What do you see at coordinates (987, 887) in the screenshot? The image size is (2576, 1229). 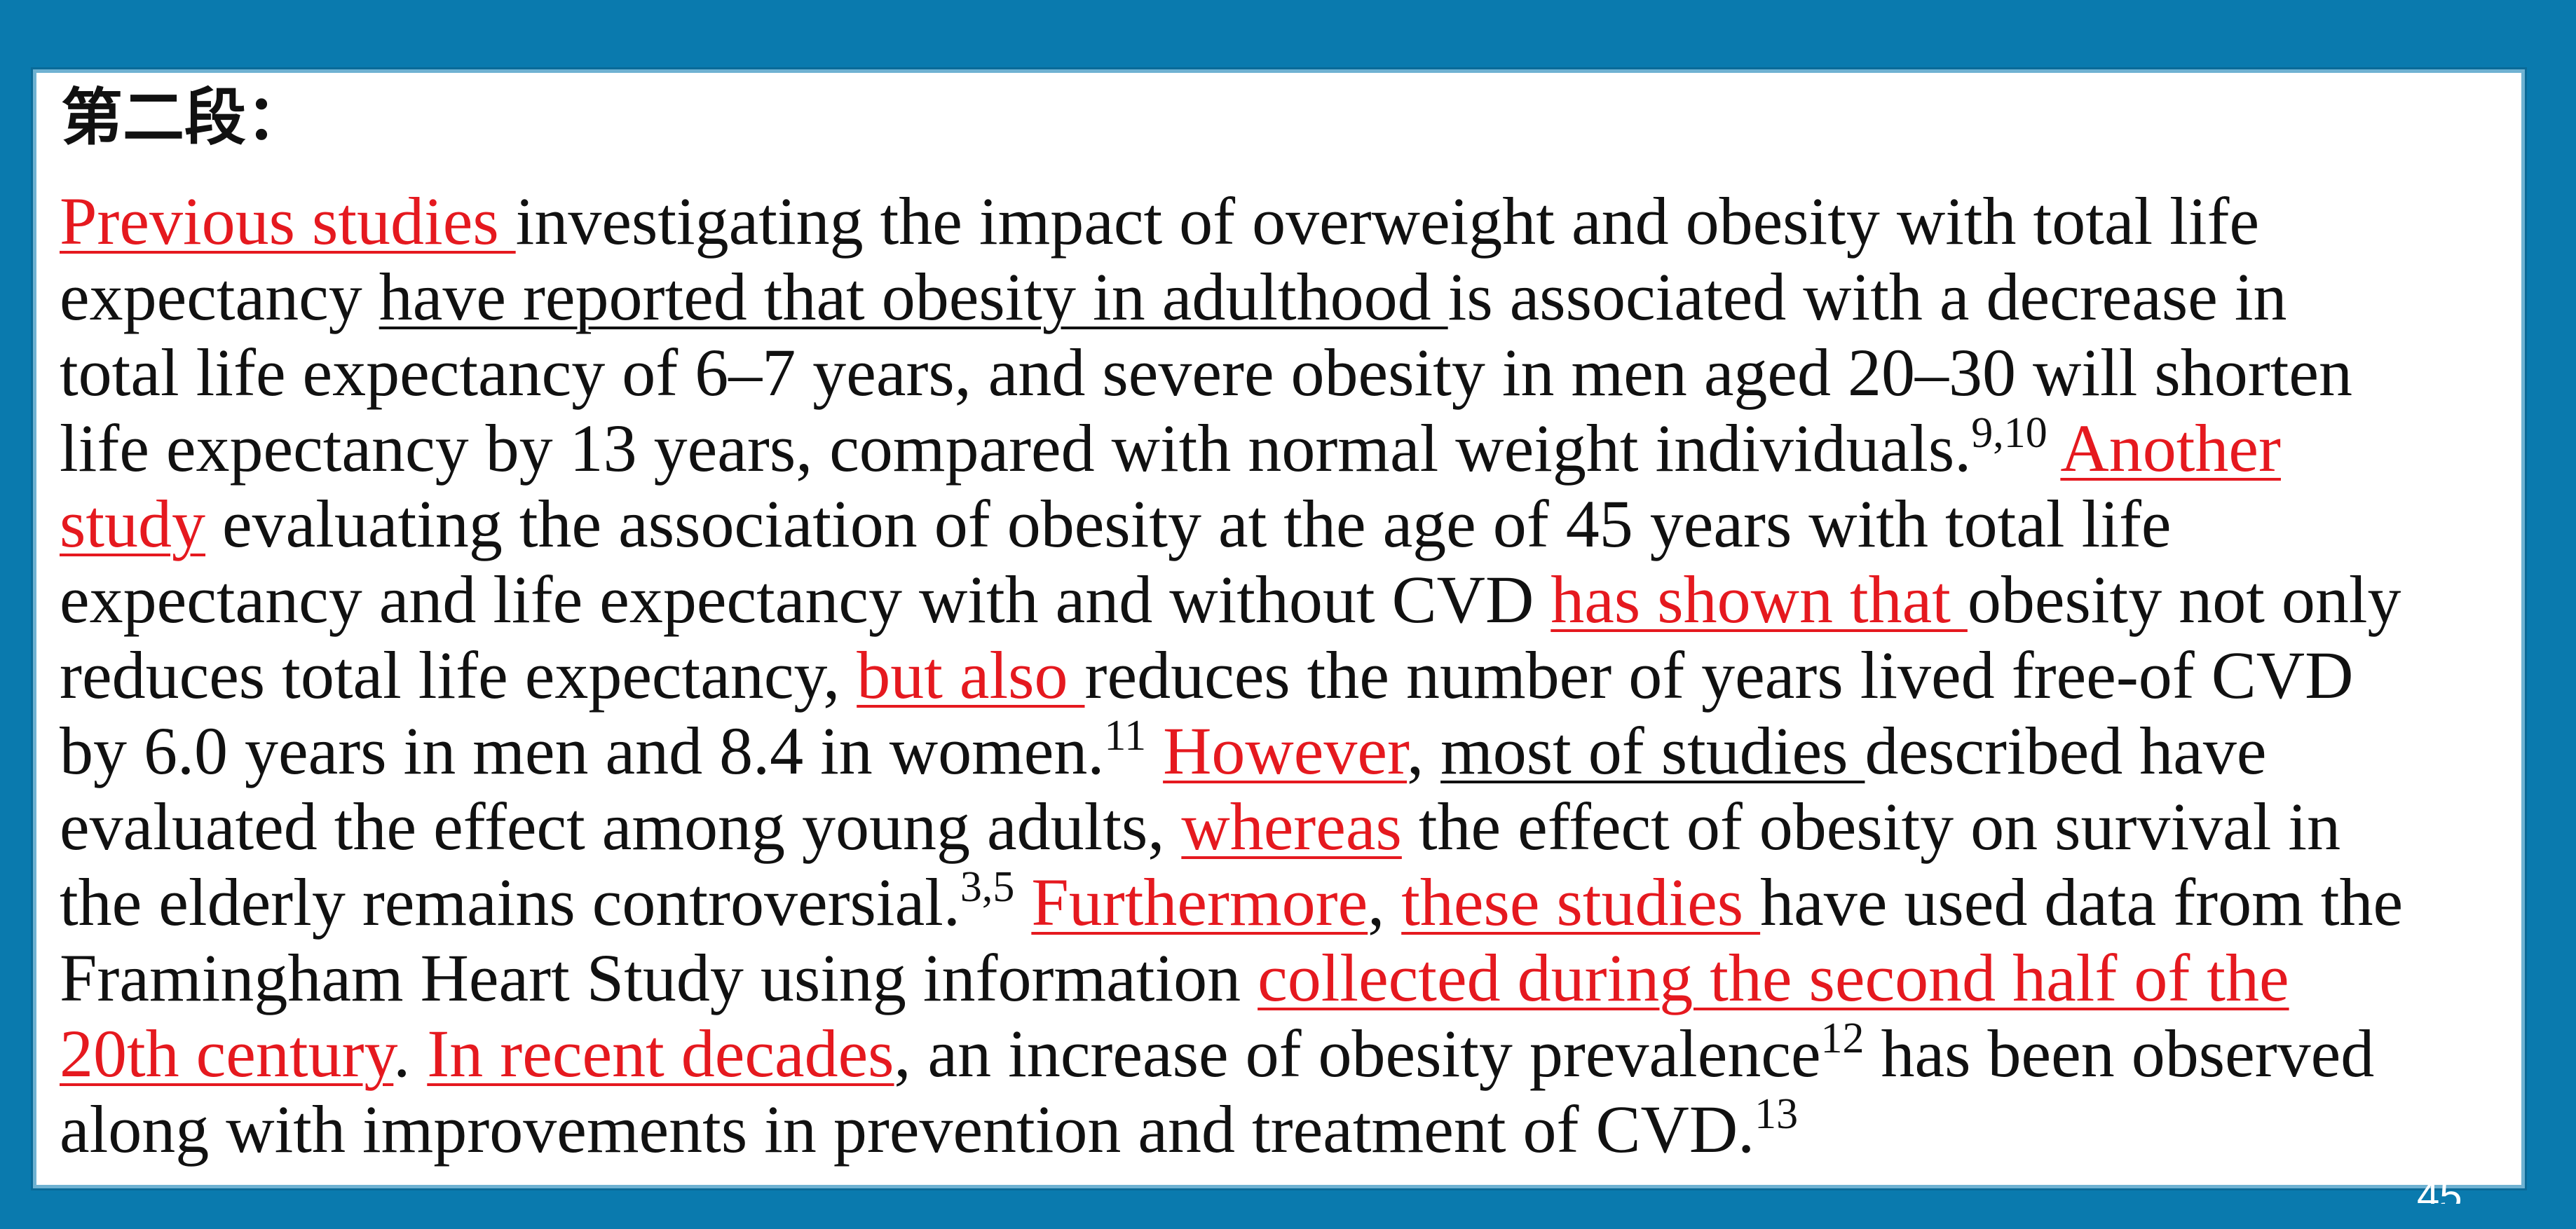 I see `citation: 3,5` at bounding box center [987, 887].